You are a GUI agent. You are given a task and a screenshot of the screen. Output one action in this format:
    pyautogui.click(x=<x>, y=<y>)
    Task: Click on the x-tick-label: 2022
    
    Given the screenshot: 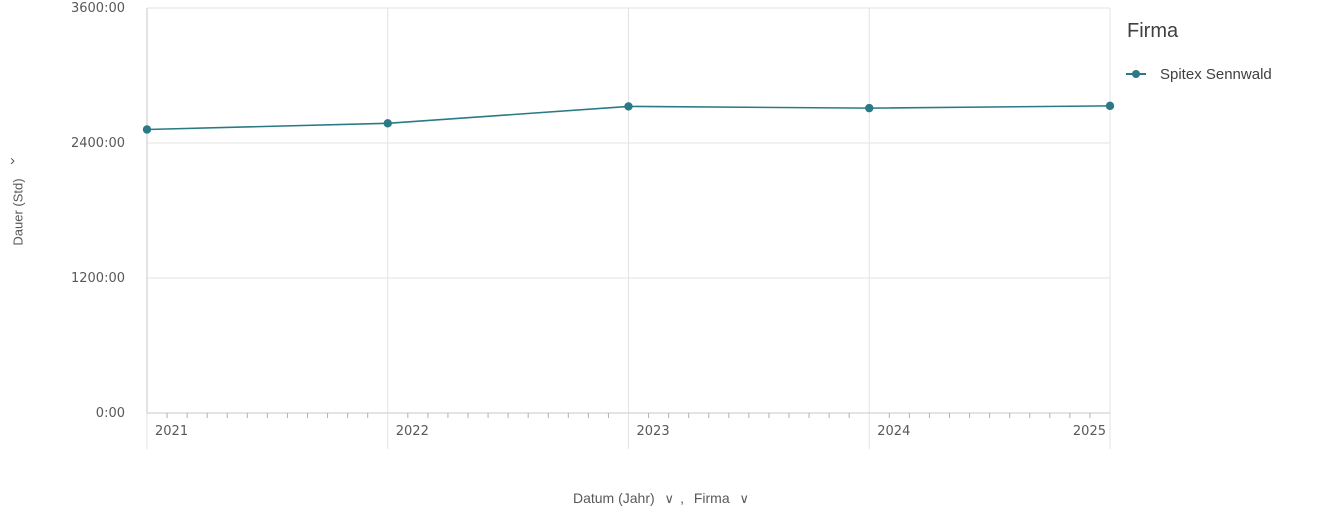 What is the action you would take?
    pyautogui.click(x=412, y=431)
    